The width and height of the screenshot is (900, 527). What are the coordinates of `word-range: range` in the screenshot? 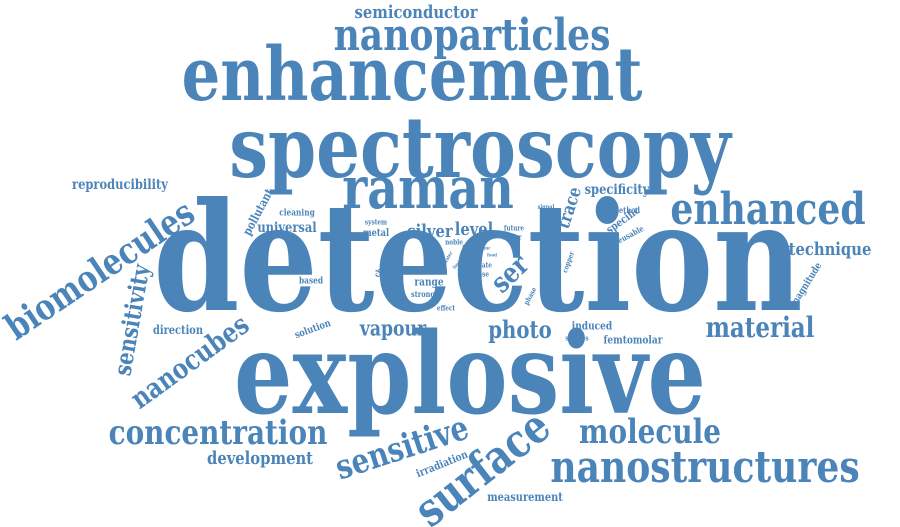 It's located at (429, 282).